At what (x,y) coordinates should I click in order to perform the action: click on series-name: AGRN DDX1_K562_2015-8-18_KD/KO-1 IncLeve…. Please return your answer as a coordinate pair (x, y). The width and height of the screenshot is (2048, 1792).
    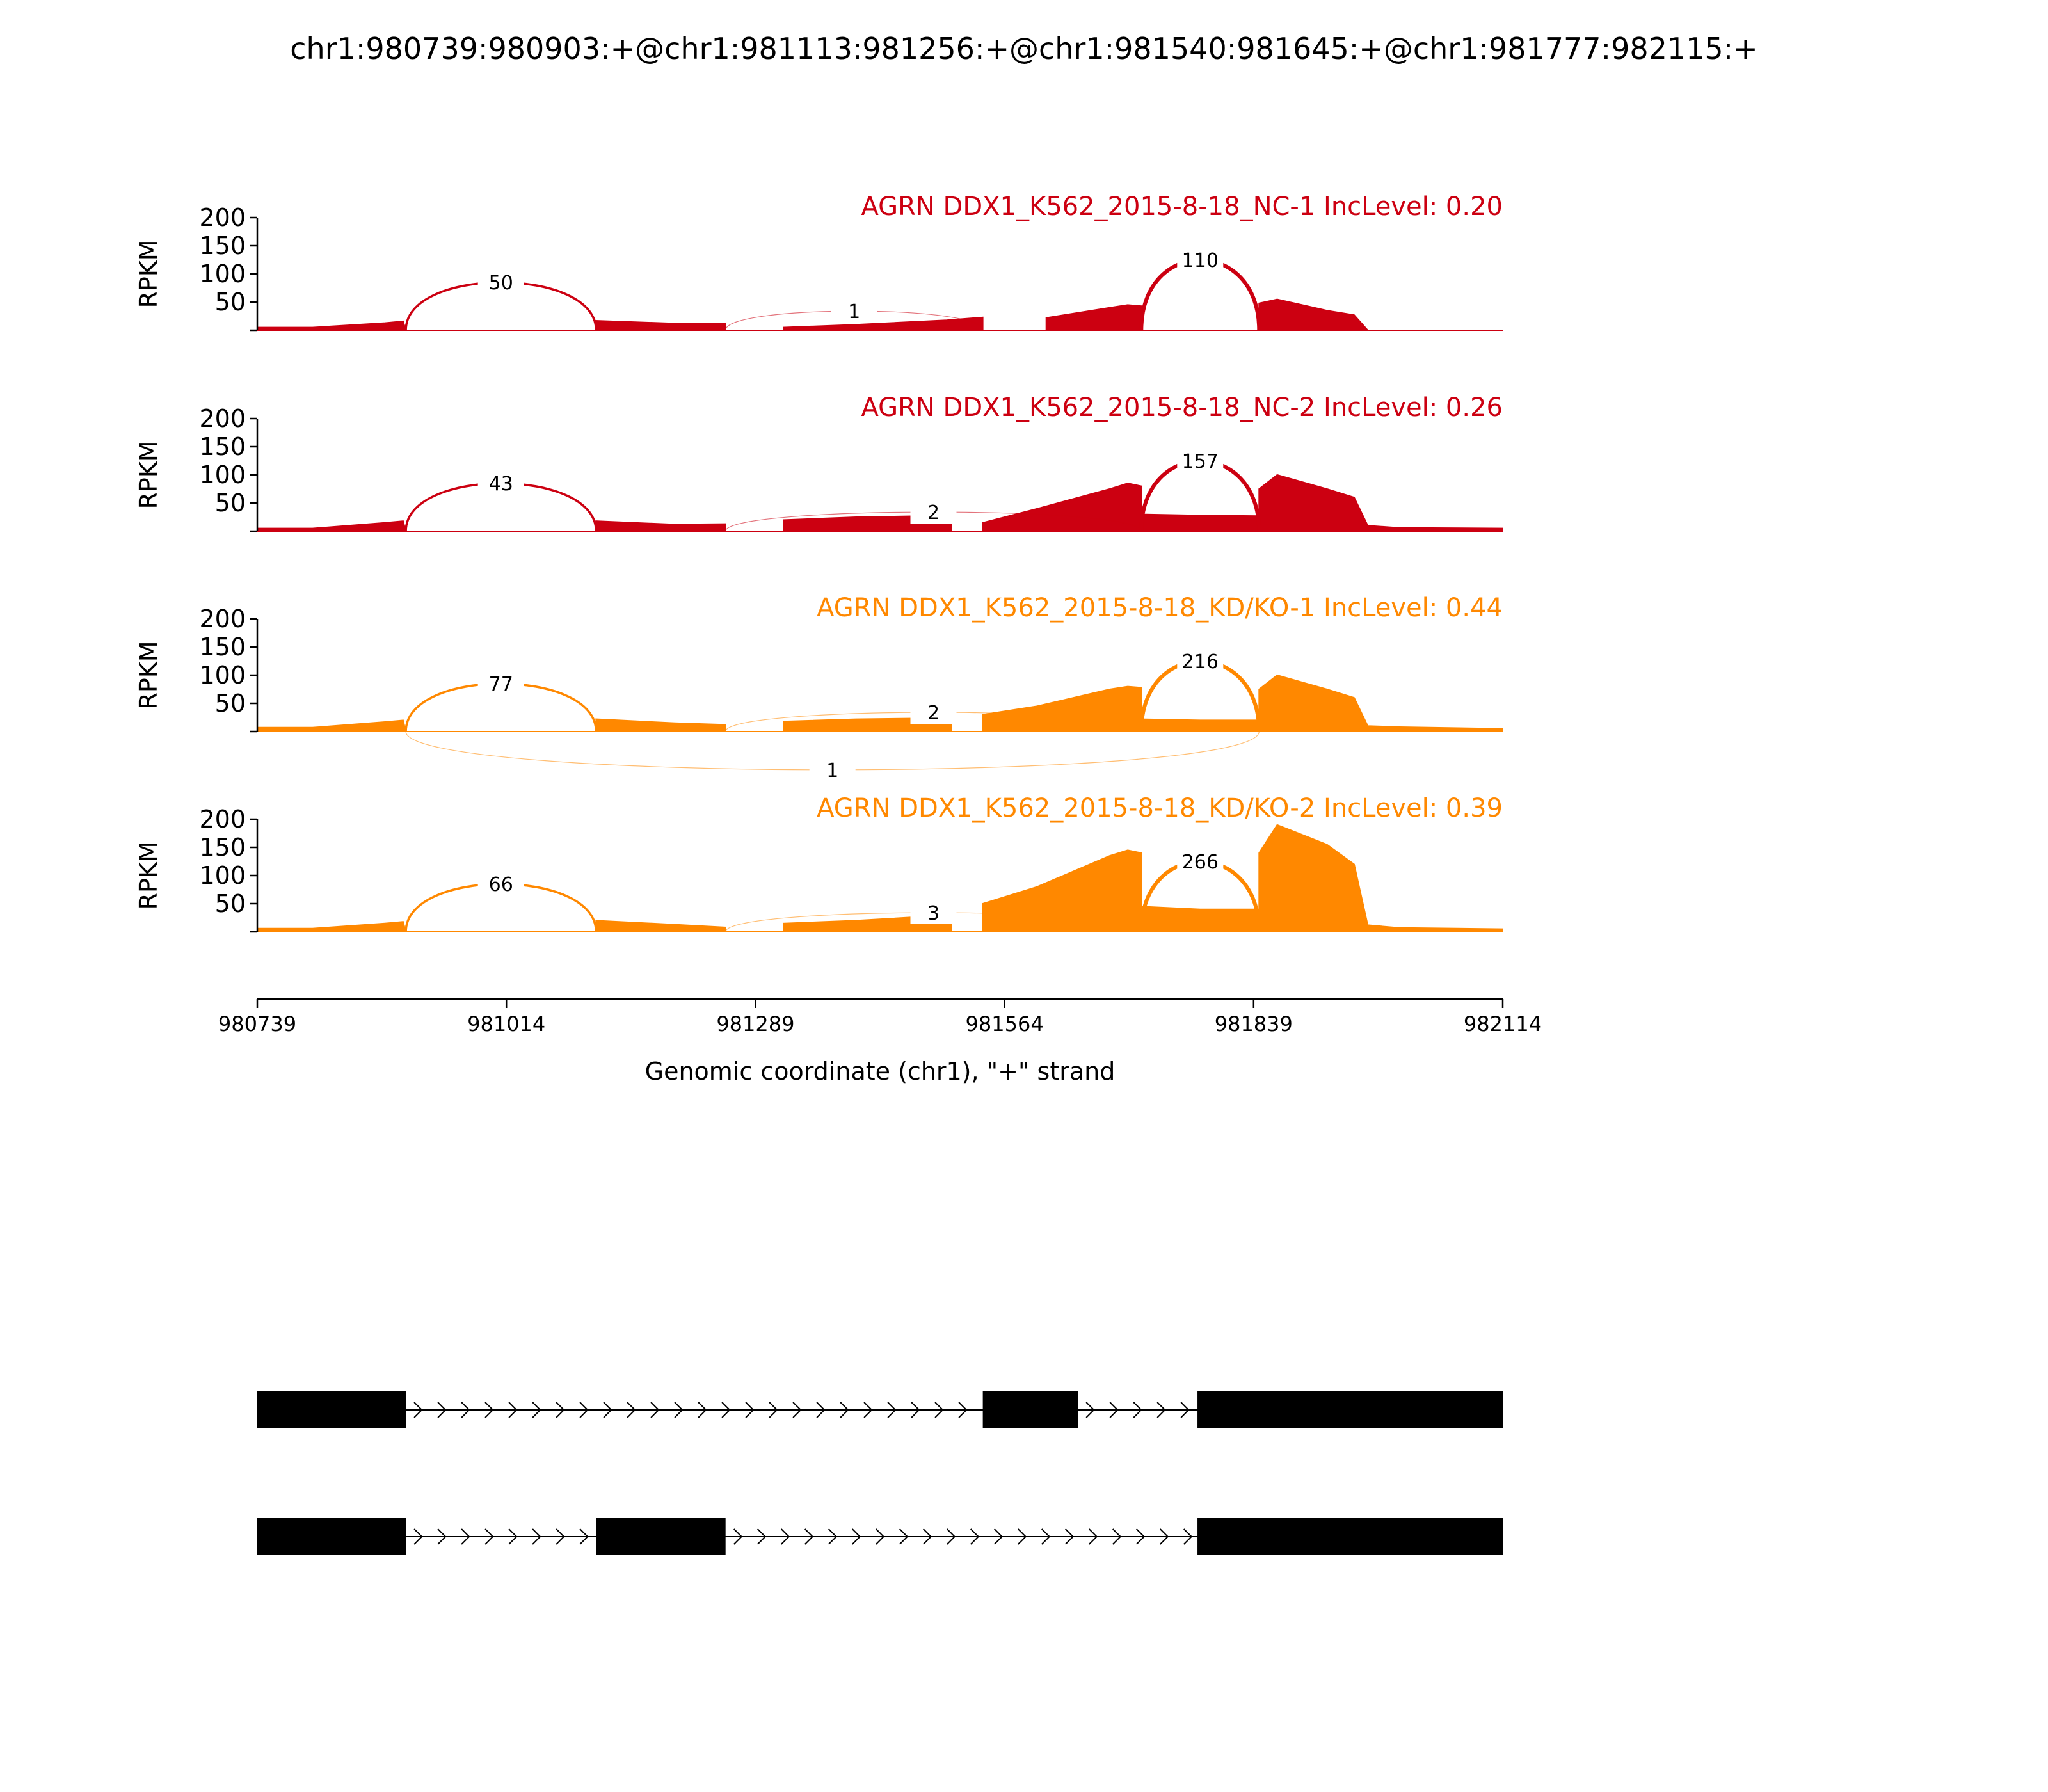
    Looking at the image, I should click on (1160, 608).